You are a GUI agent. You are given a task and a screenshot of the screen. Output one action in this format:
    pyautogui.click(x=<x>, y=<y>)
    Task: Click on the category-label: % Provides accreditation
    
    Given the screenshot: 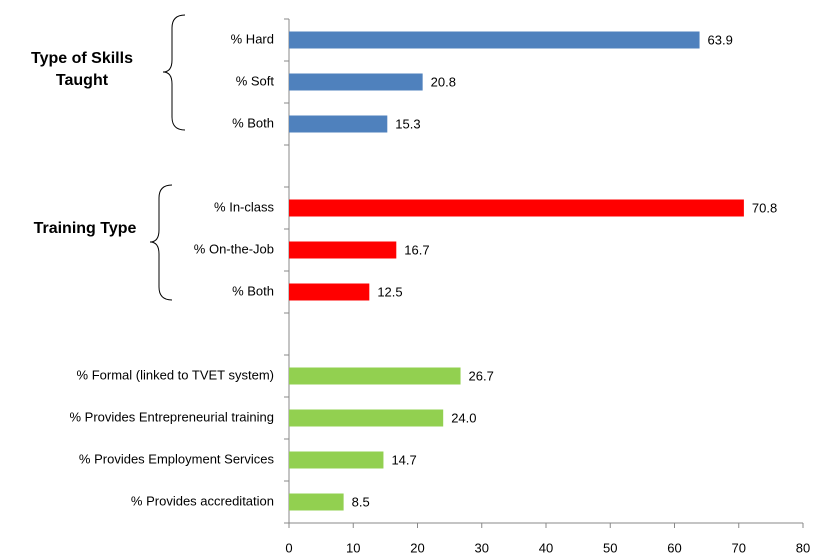 What is the action you would take?
    pyautogui.click(x=202, y=500)
    